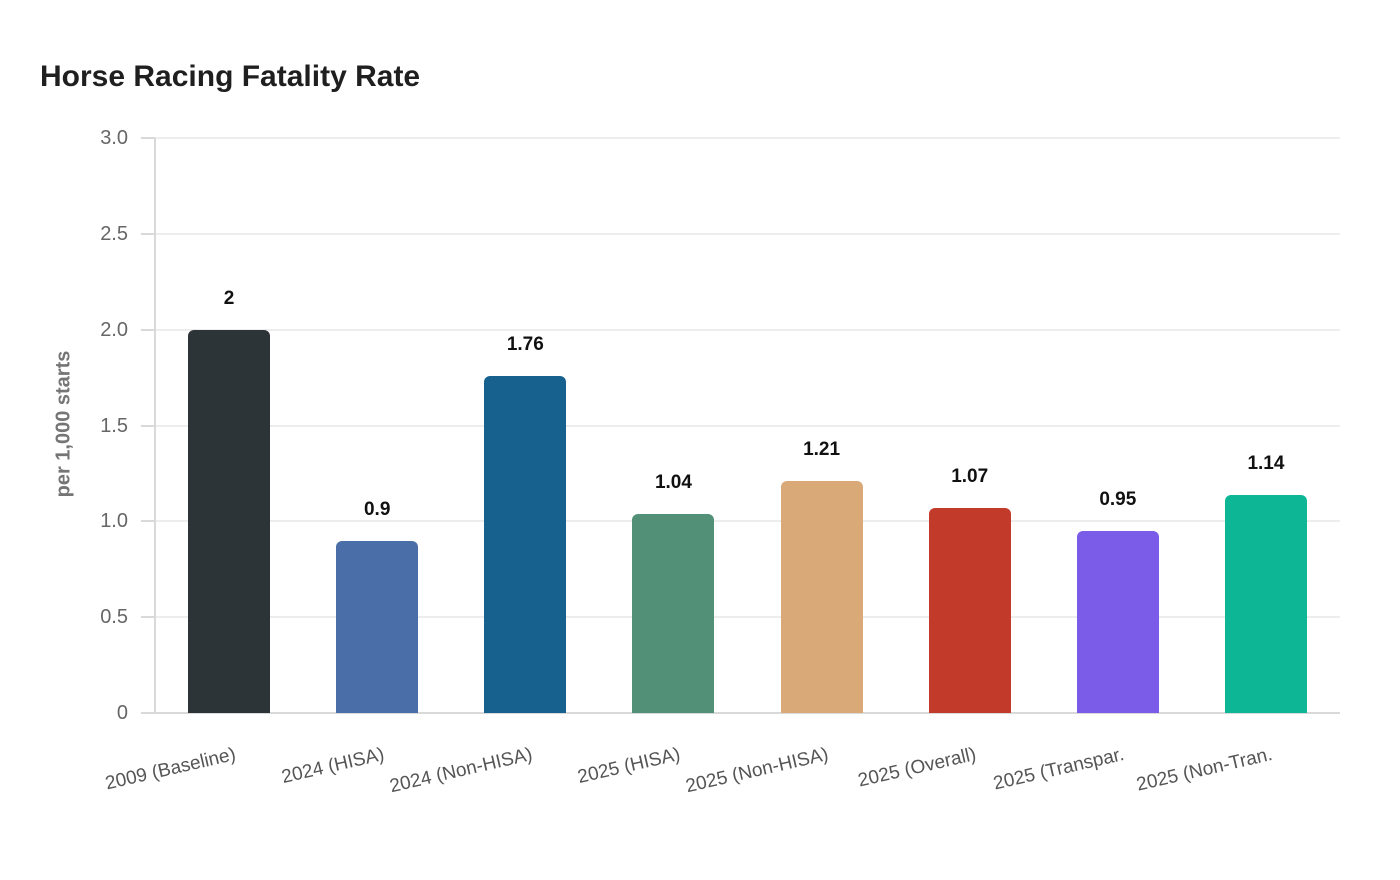  I want to click on x-tick-label: 2009 (Baseline), so click(170, 769).